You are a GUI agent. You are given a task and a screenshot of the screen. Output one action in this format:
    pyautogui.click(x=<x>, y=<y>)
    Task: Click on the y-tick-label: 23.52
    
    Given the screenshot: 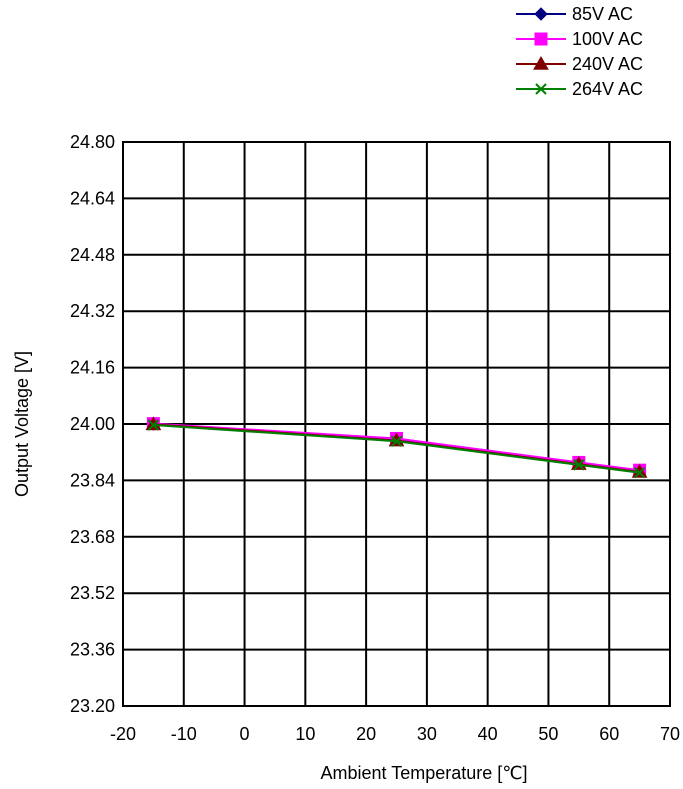 What is the action you would take?
    pyautogui.click(x=92, y=593)
    